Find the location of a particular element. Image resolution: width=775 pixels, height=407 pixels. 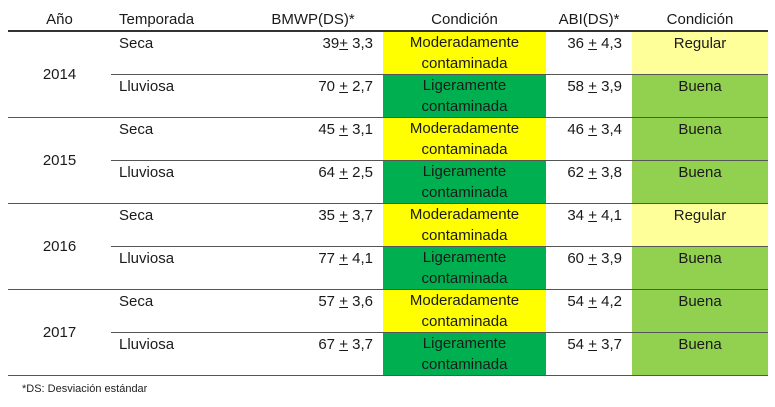

bmwp-cell: 70 + 2,7 is located at coordinates (313, 96).